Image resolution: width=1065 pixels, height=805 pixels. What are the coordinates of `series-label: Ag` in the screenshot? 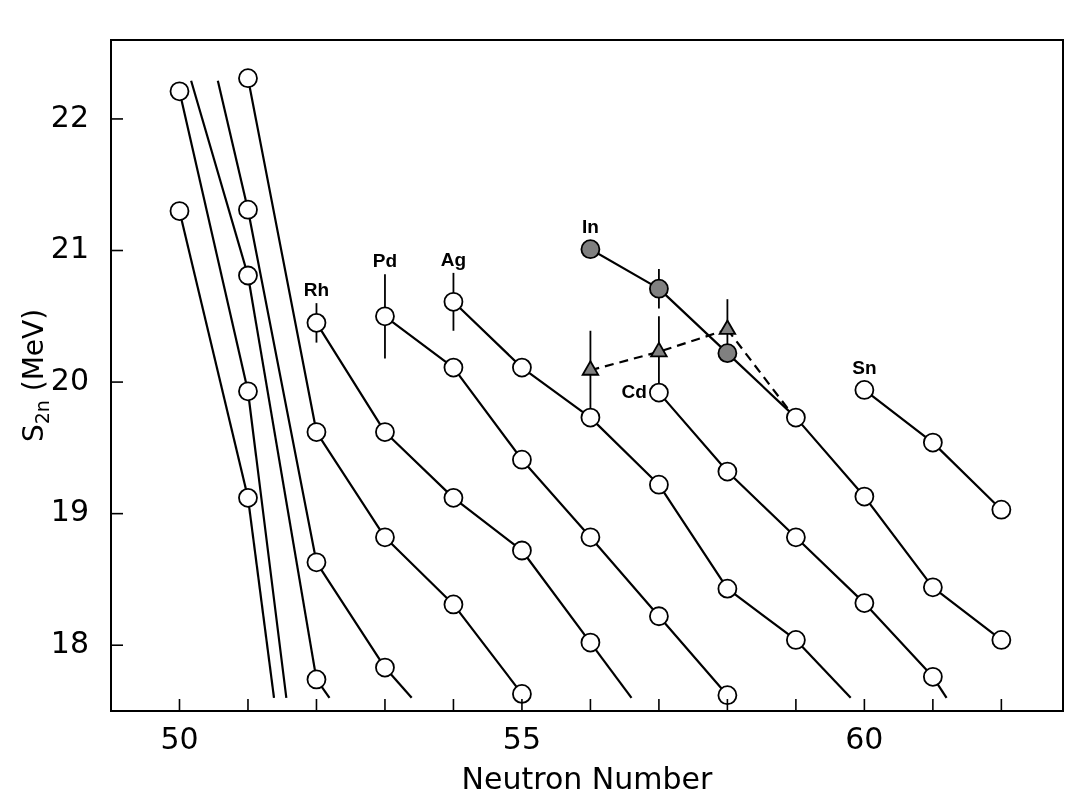 It's located at (453, 259).